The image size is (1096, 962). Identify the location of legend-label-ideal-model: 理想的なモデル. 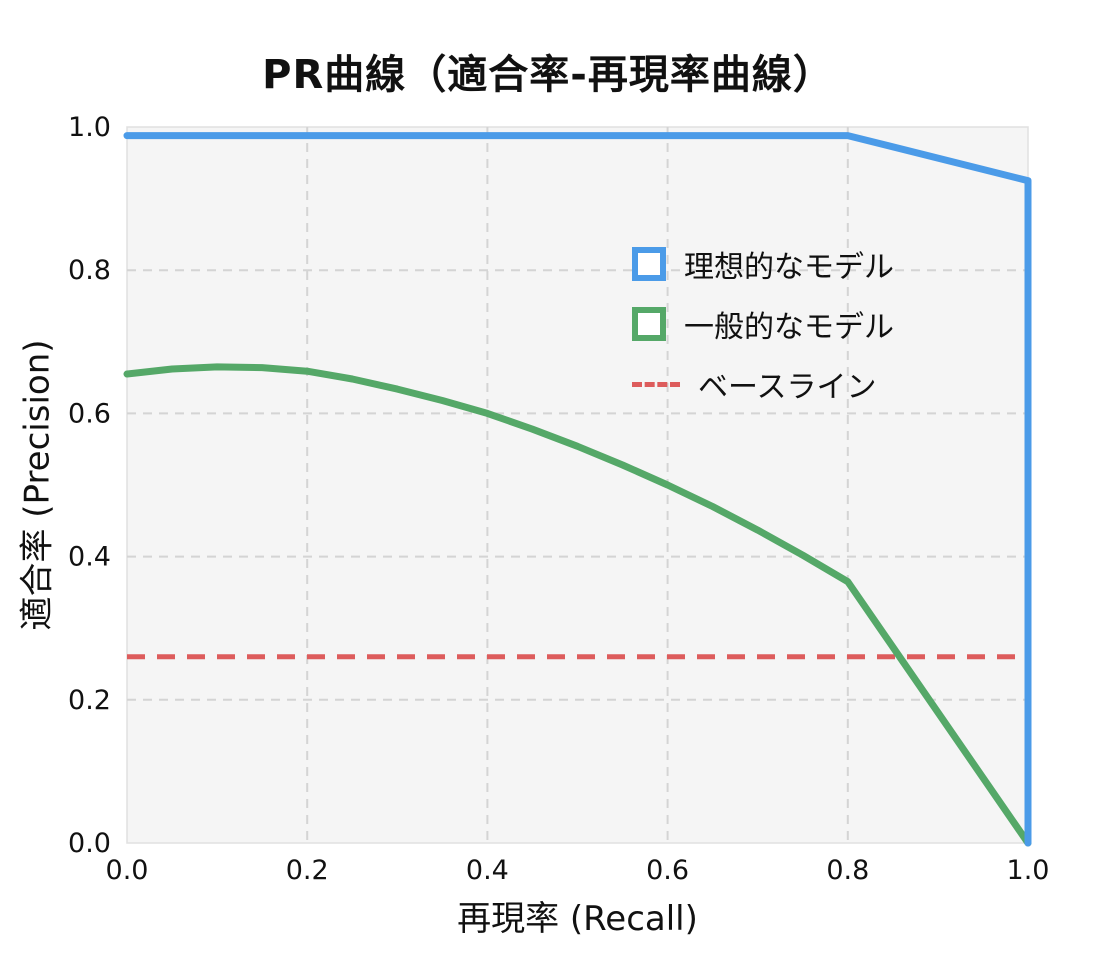
(789, 267).